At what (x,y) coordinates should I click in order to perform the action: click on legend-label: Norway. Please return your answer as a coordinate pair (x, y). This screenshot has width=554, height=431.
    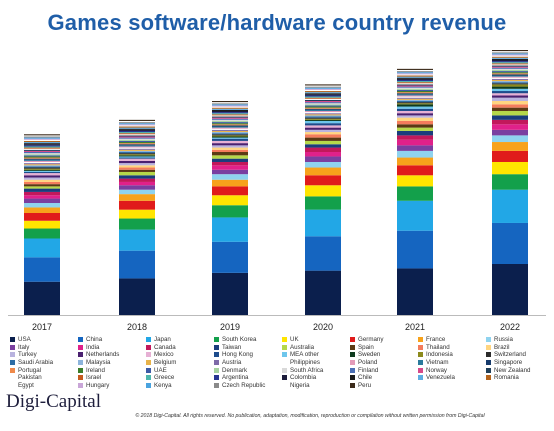
    Looking at the image, I should click on (436, 370).